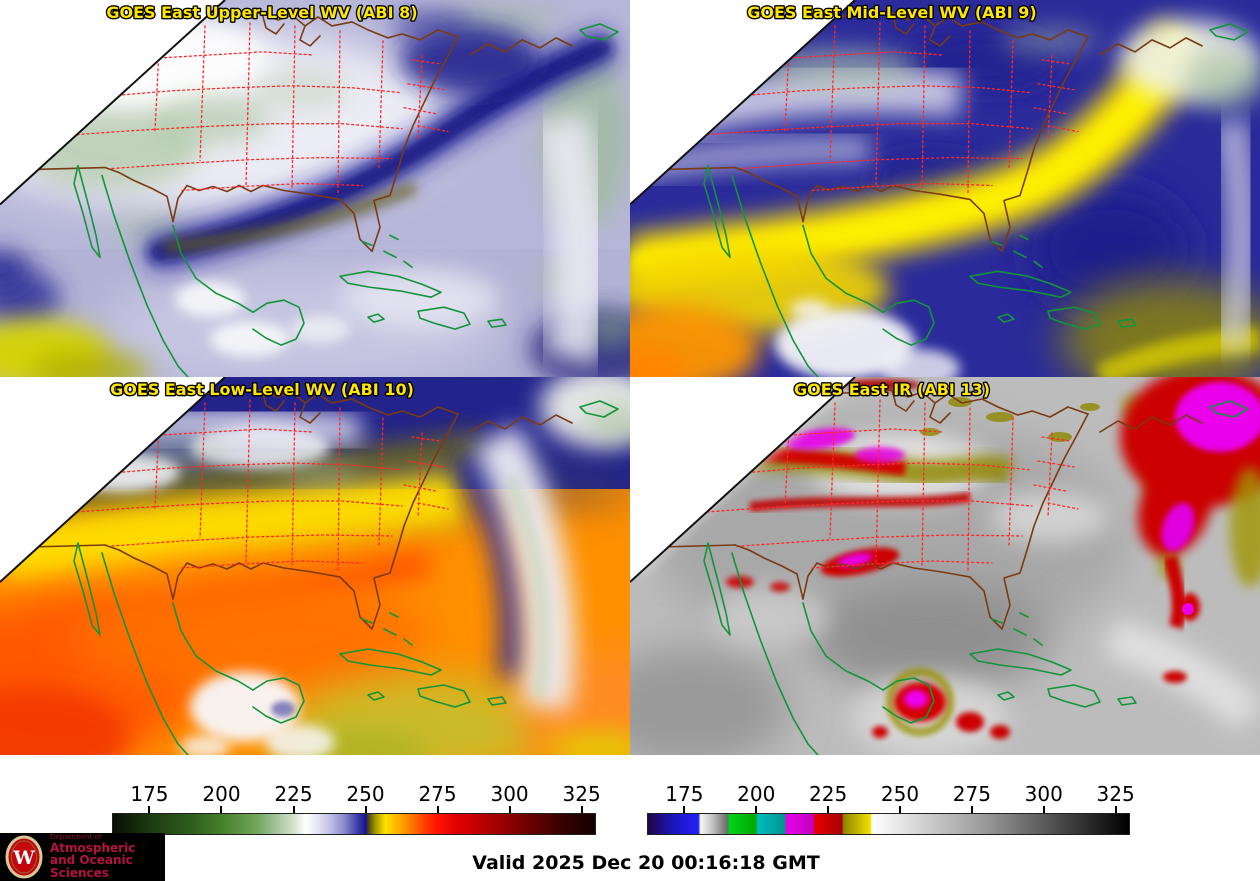  I want to click on ir-colorbar: 175 200 225 250 275 300 325, so click(891, 808).